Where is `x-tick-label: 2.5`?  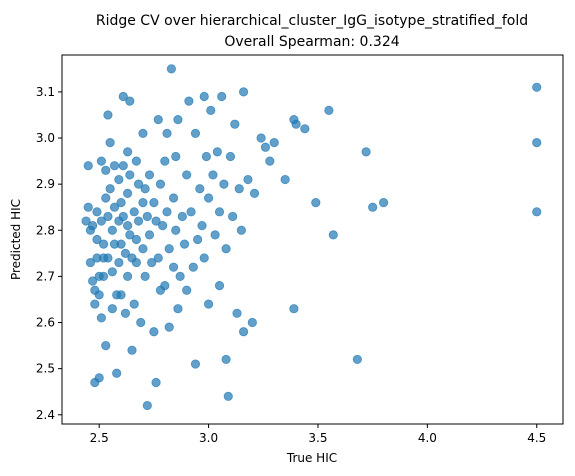 x-tick-label: 2.5 is located at coordinates (99, 438).